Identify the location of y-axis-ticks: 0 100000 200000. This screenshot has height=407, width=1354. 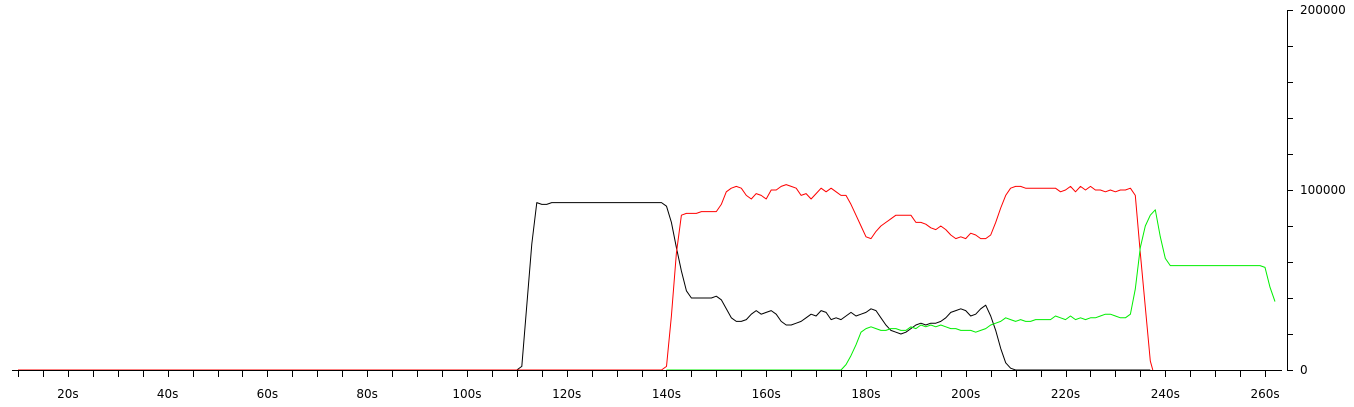
(1316, 190).